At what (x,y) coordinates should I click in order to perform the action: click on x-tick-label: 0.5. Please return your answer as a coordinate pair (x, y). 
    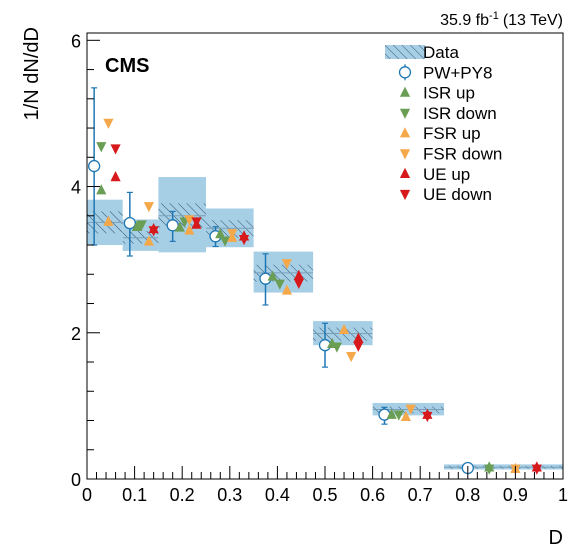
    Looking at the image, I should click on (324, 495).